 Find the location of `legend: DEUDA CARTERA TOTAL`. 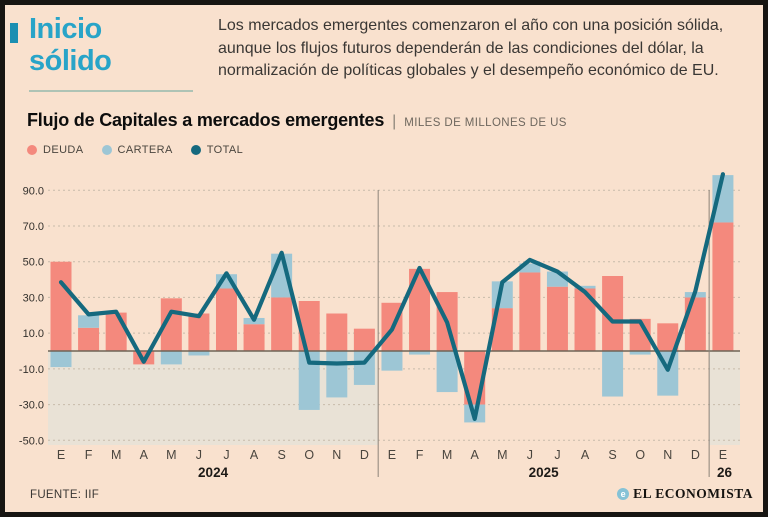

legend: DEUDA CARTERA TOTAL is located at coordinates (135, 150).